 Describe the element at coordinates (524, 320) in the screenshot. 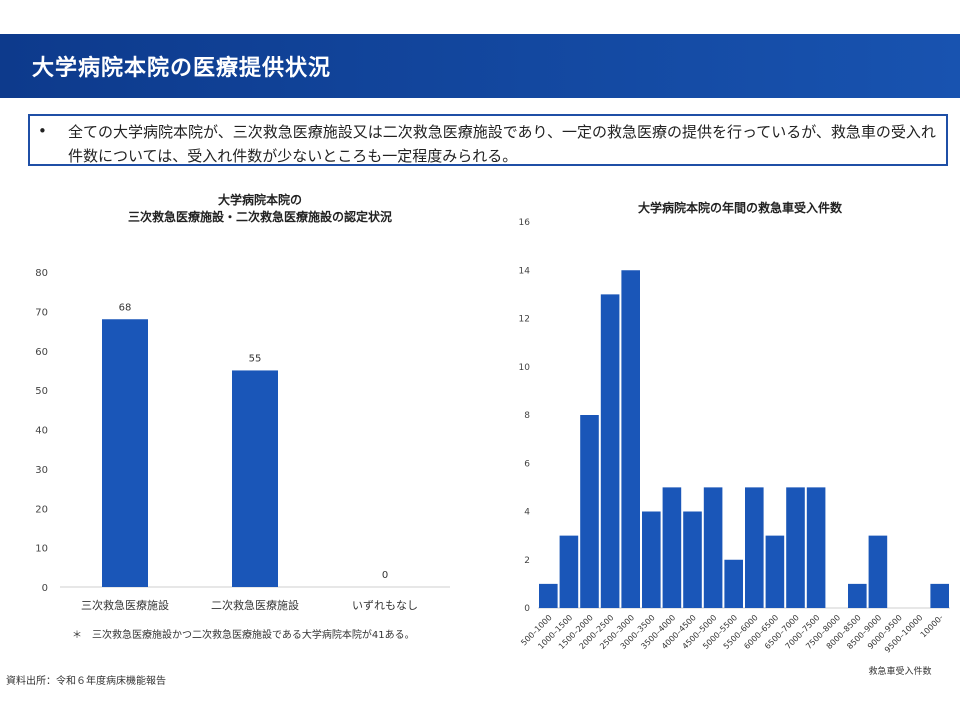

I see `y-tick-label: 12` at that location.